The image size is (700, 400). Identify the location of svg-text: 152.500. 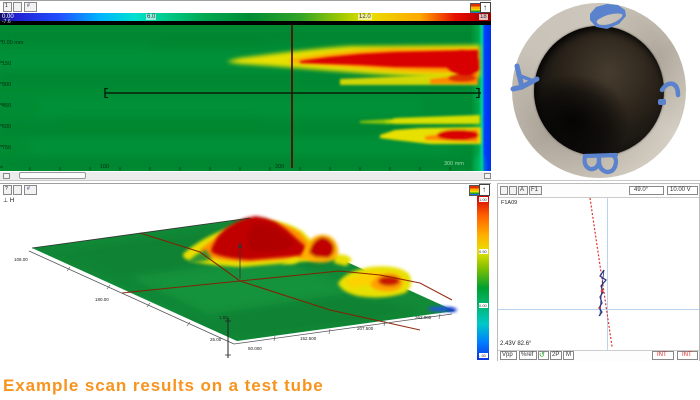
(308, 338).